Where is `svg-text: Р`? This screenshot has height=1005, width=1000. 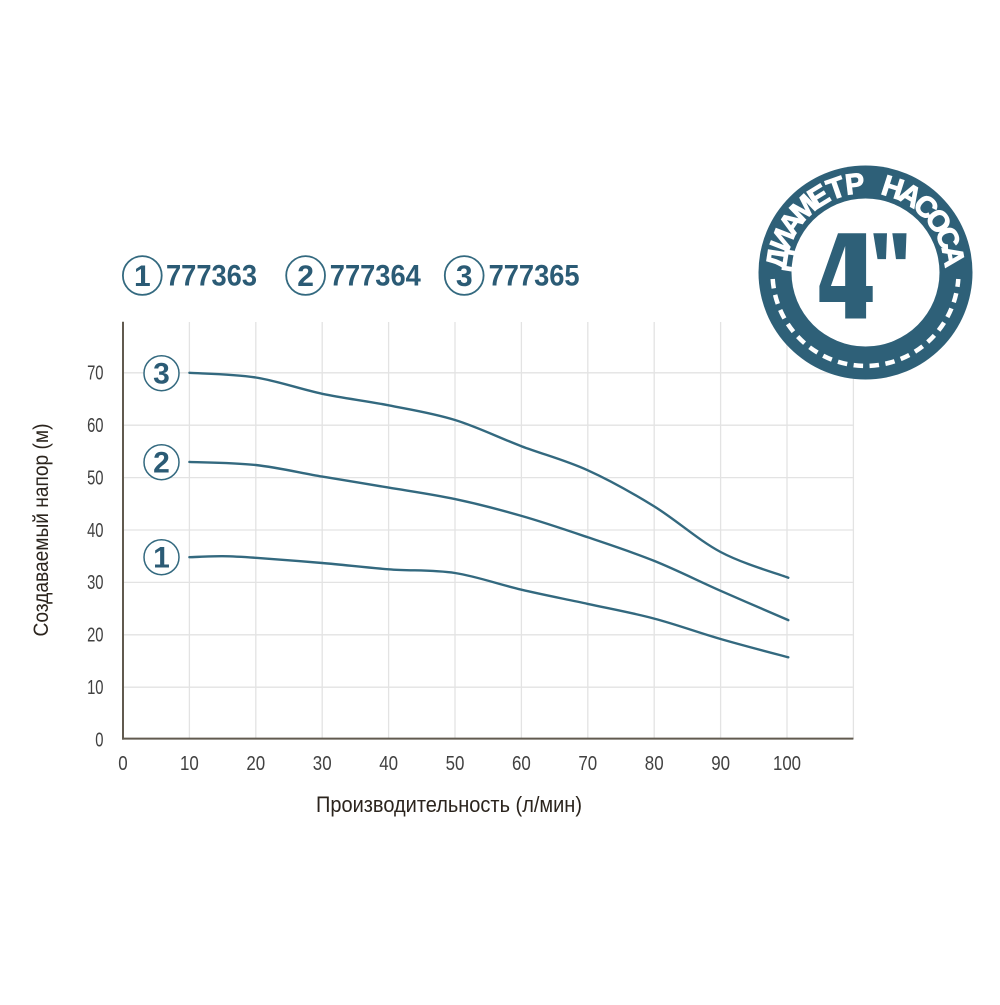
svg-text: Р is located at coordinates (854, 185).